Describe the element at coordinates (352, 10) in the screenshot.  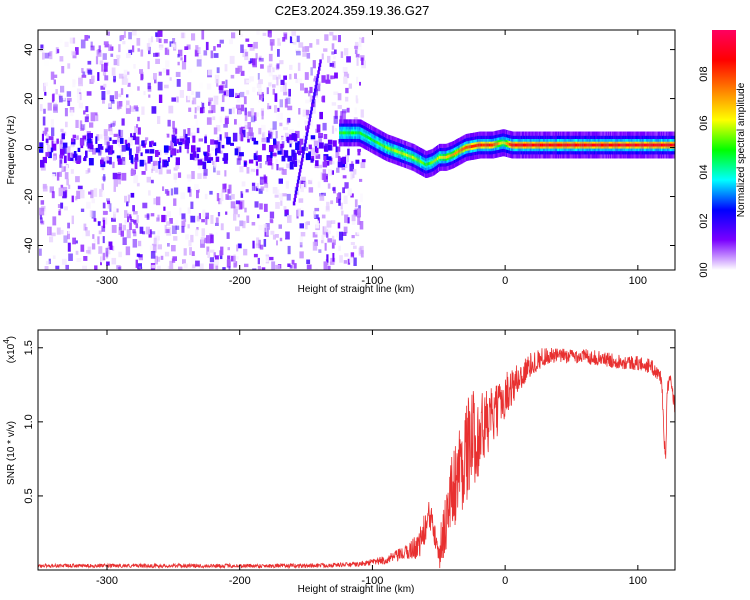
I see `chart-title: C2E3.2024.359.19.36.G27` at that location.